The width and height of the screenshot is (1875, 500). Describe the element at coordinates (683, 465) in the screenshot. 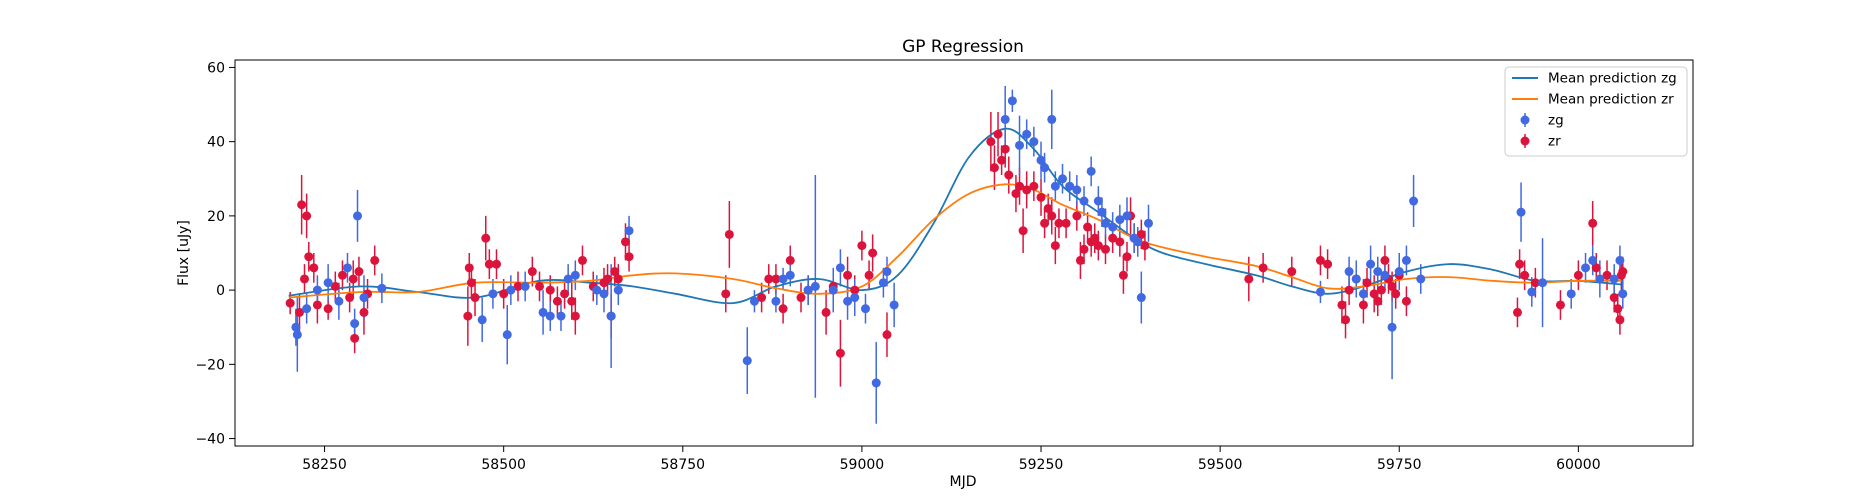

I see `x-tick-label: 58750` at that location.